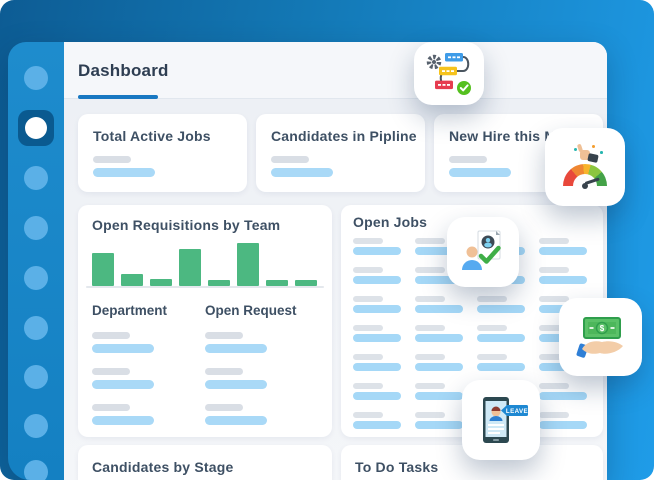 The height and width of the screenshot is (480, 654). Describe the element at coordinates (162, 153) in the screenshot. I see `stat-card-total-active-jobs: Total Active Jobs` at that location.